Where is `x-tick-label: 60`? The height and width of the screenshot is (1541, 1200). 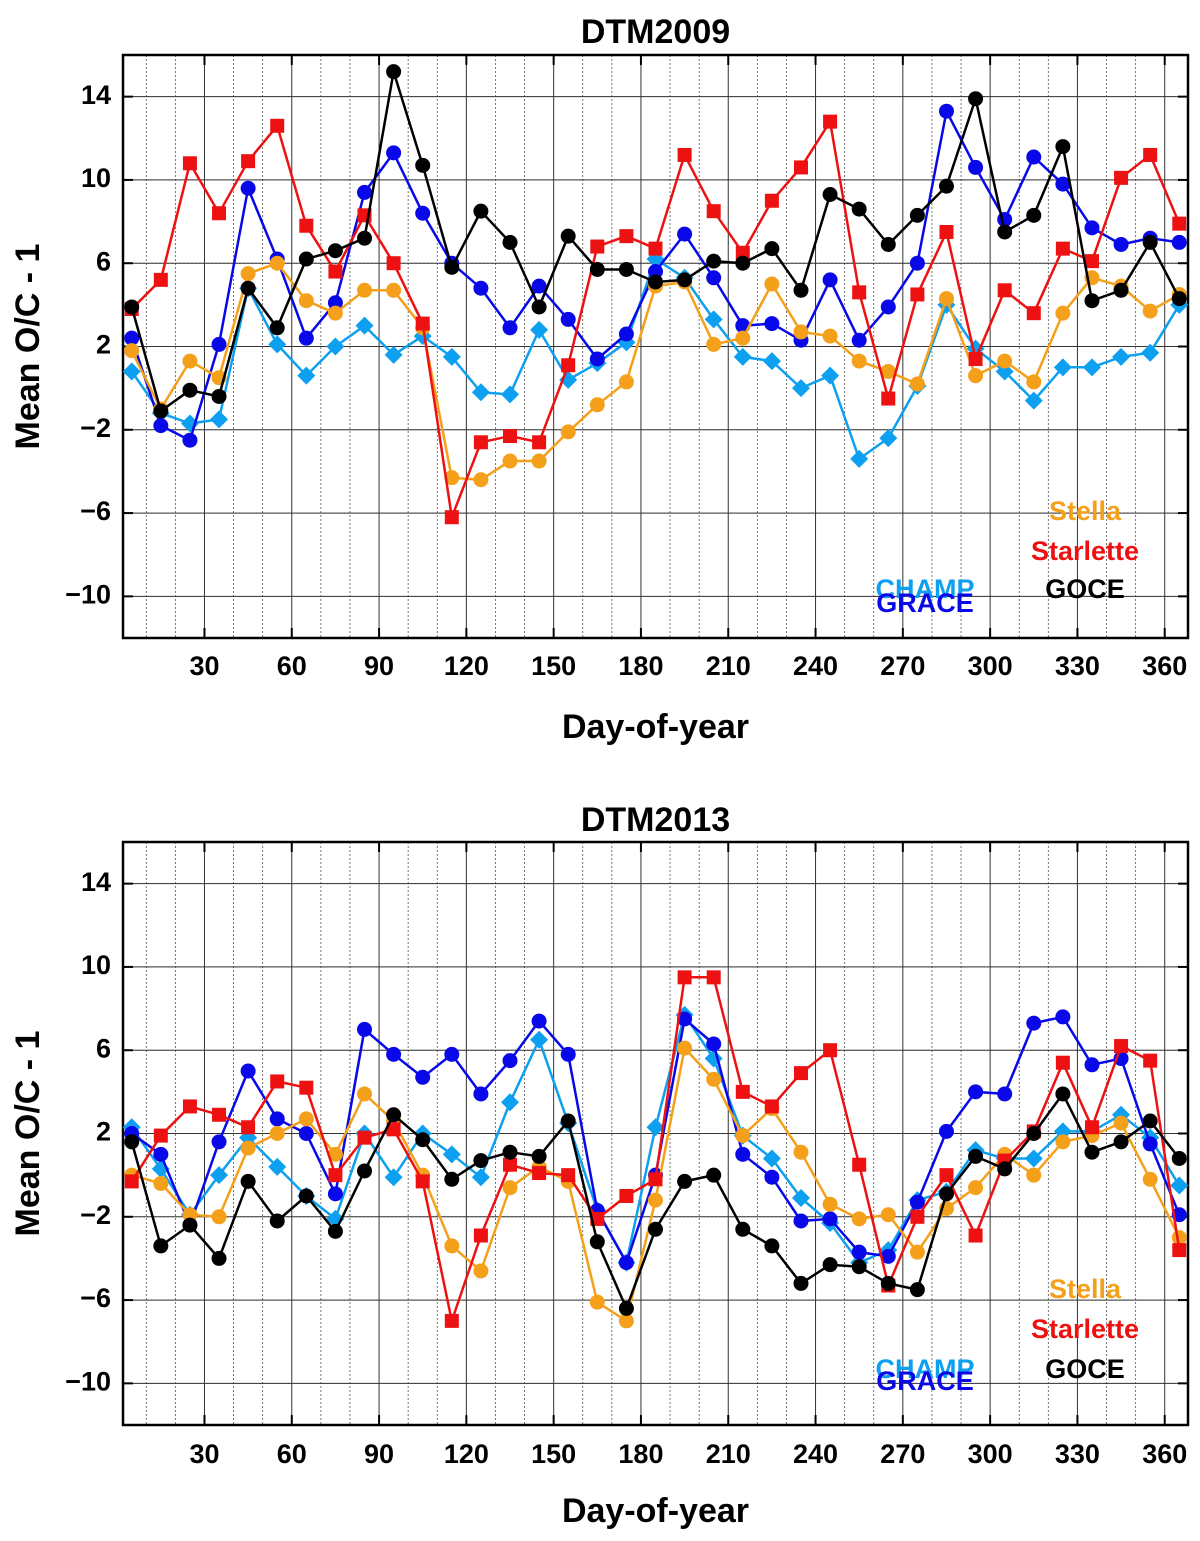
x-tick-label: 60 is located at coordinates (292, 666).